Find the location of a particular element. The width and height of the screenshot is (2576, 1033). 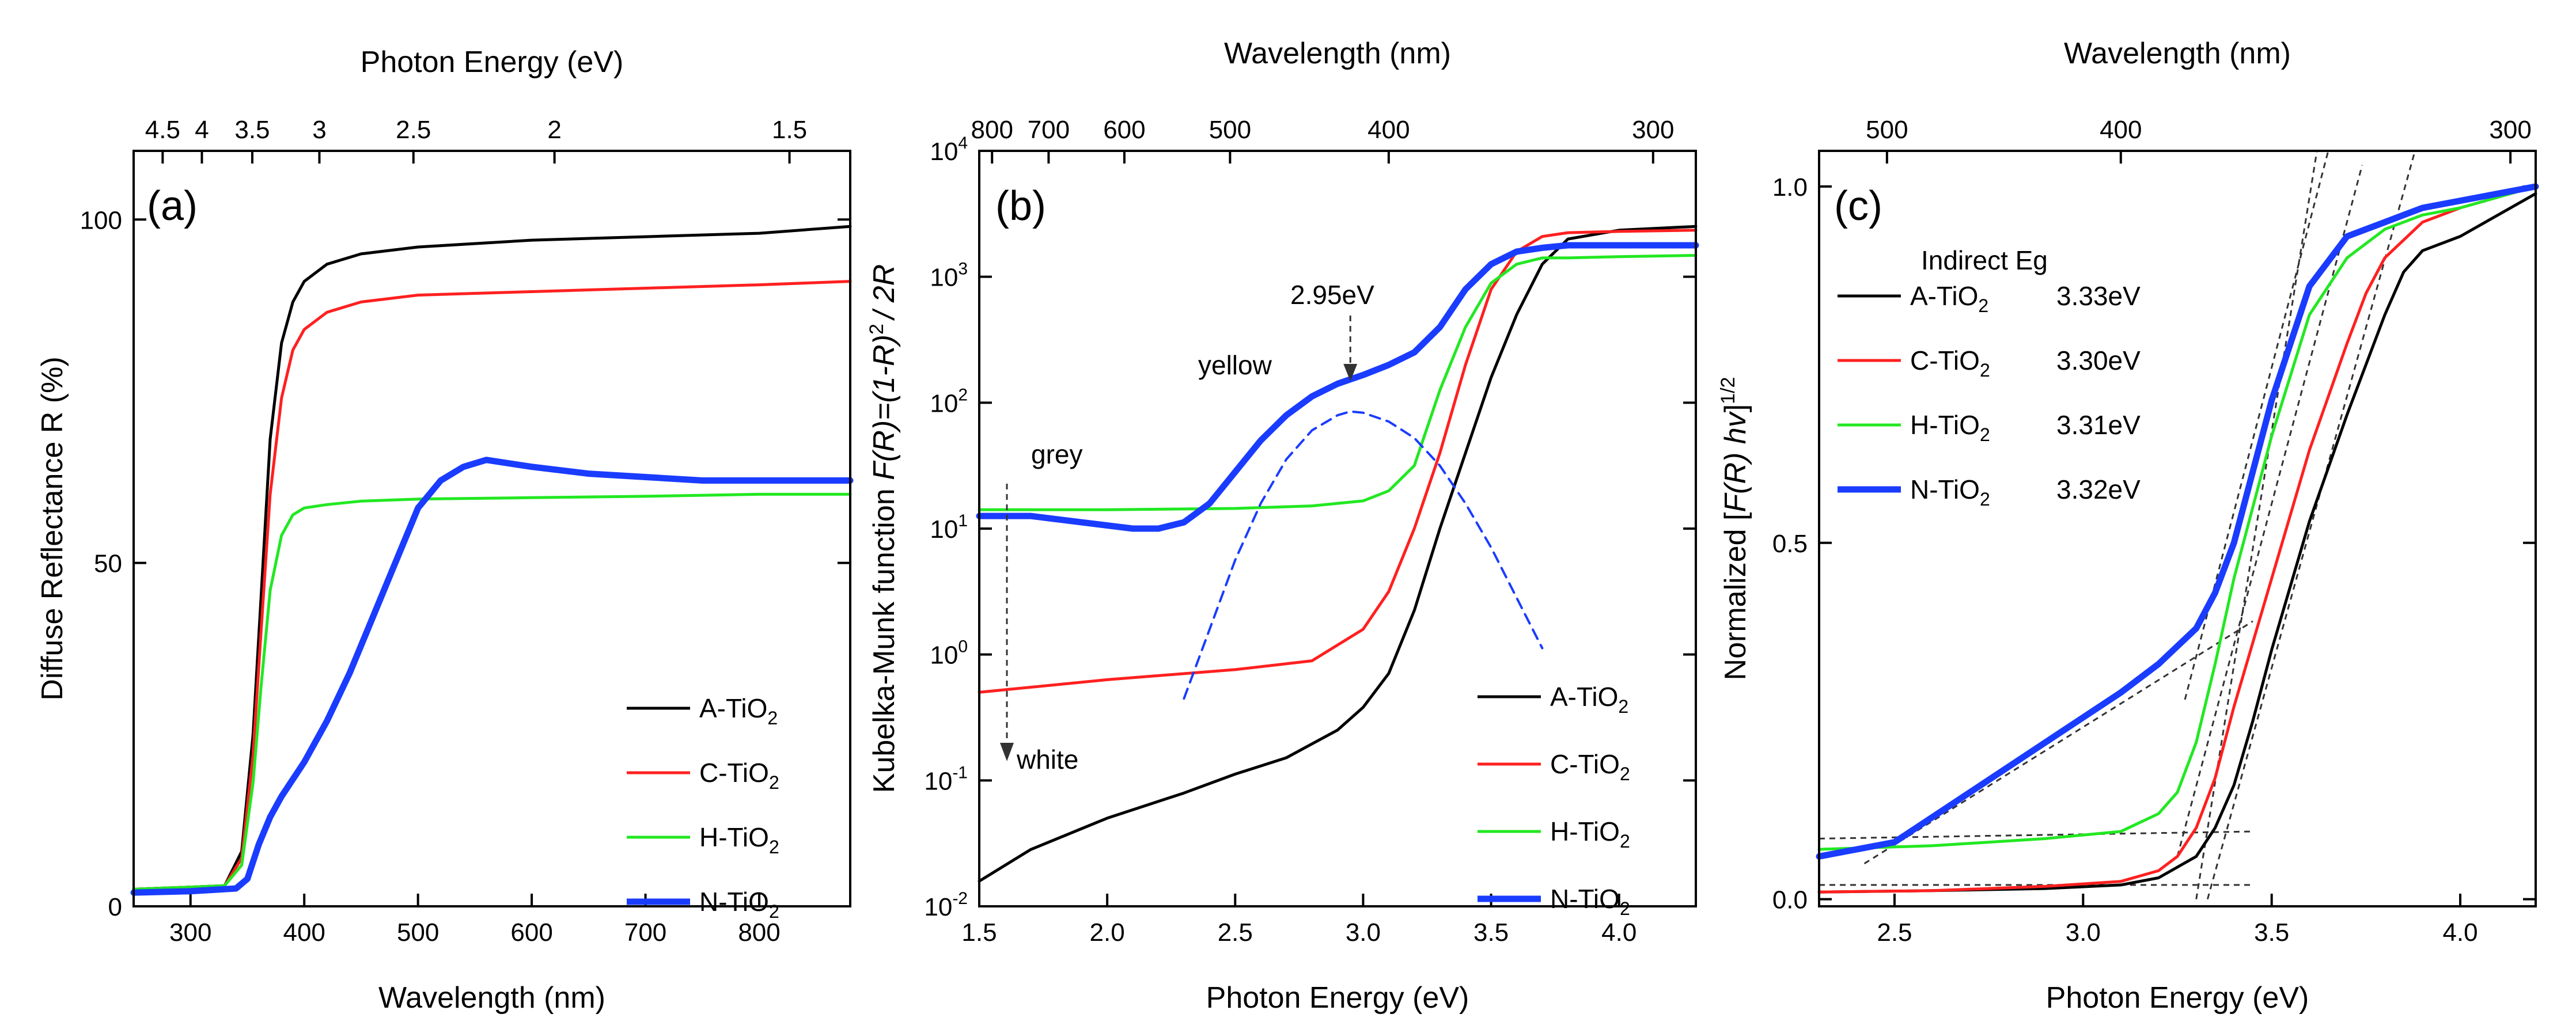

legend-eg-value: 3.30eV is located at coordinates (2098, 360).